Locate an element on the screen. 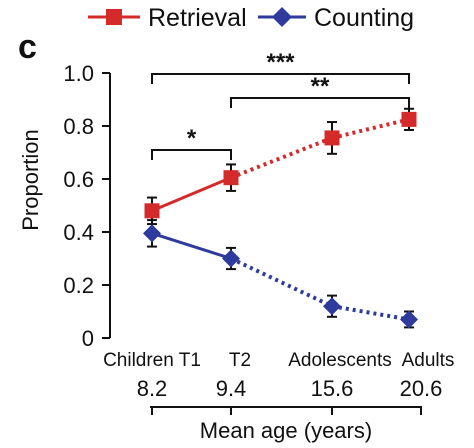 This screenshot has height=448, width=474. legend-item-counting: Counting is located at coordinates (336, 18).